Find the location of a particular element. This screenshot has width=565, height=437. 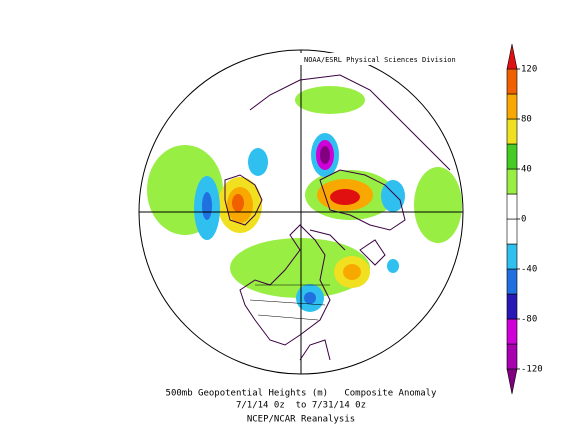

colorbar-tick-label: 120 is located at coordinates (529, 70).